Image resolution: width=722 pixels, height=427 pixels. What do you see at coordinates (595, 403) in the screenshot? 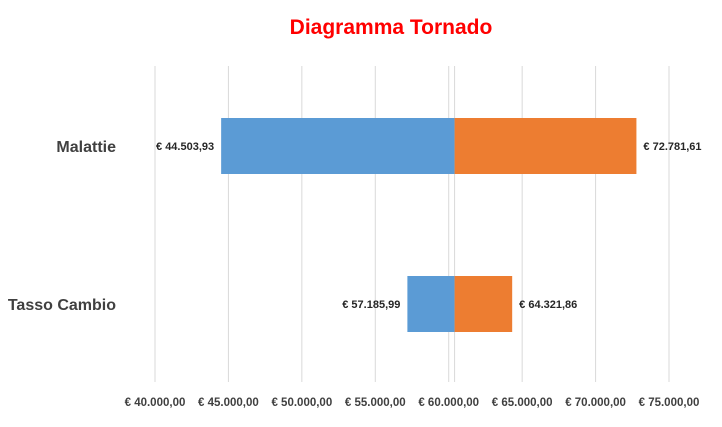
I see `x-tick-label: € 70.000,00` at bounding box center [595, 403].